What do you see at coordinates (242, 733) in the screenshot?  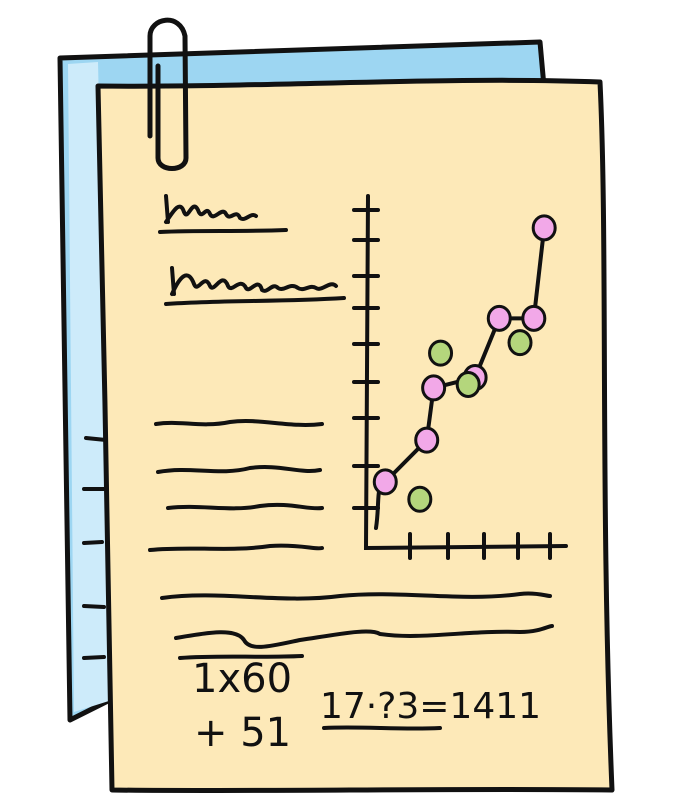 I see `math-line-2: + 51` at bounding box center [242, 733].